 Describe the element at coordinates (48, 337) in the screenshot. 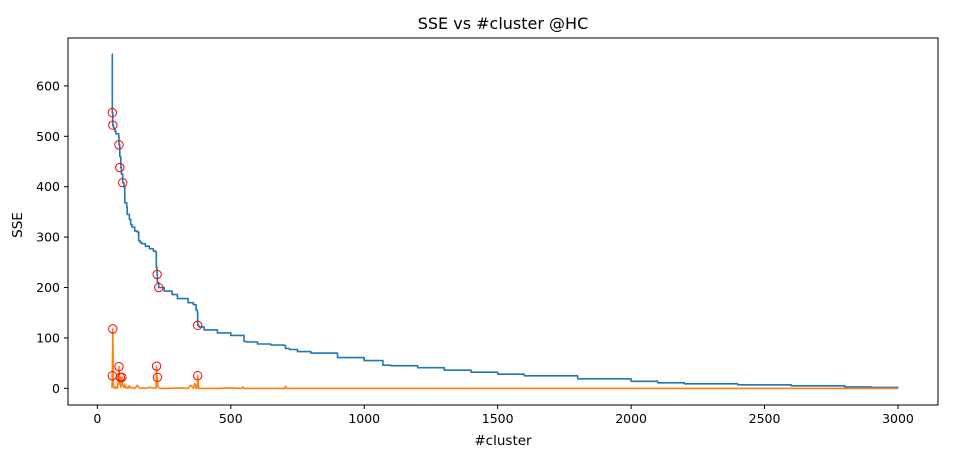

I see `y-tick-label: 100` at that location.